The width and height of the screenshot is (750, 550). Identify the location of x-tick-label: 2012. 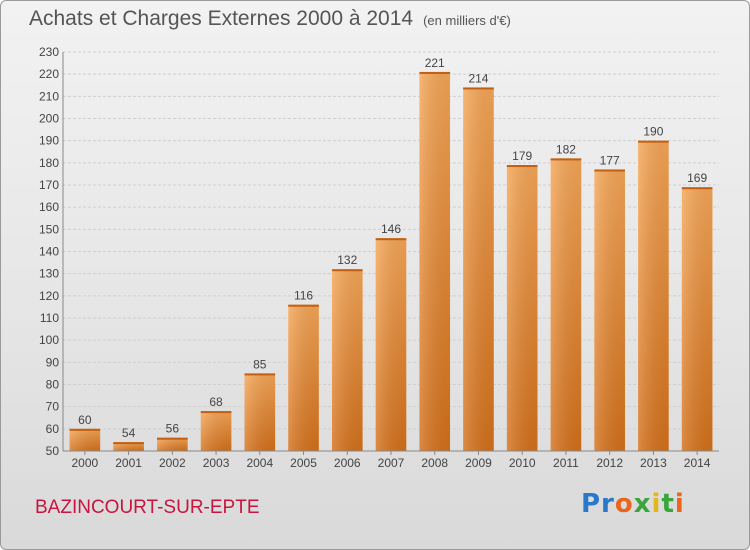
(609, 463).